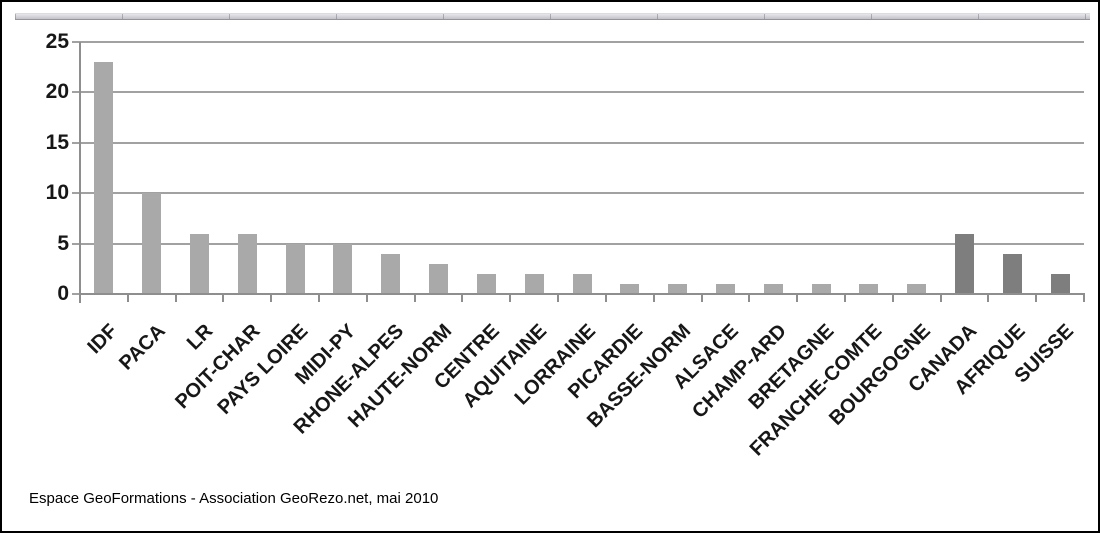 The image size is (1100, 533). Describe the element at coordinates (63, 243) in the screenshot. I see `y-axis-tick-label: 5` at that location.